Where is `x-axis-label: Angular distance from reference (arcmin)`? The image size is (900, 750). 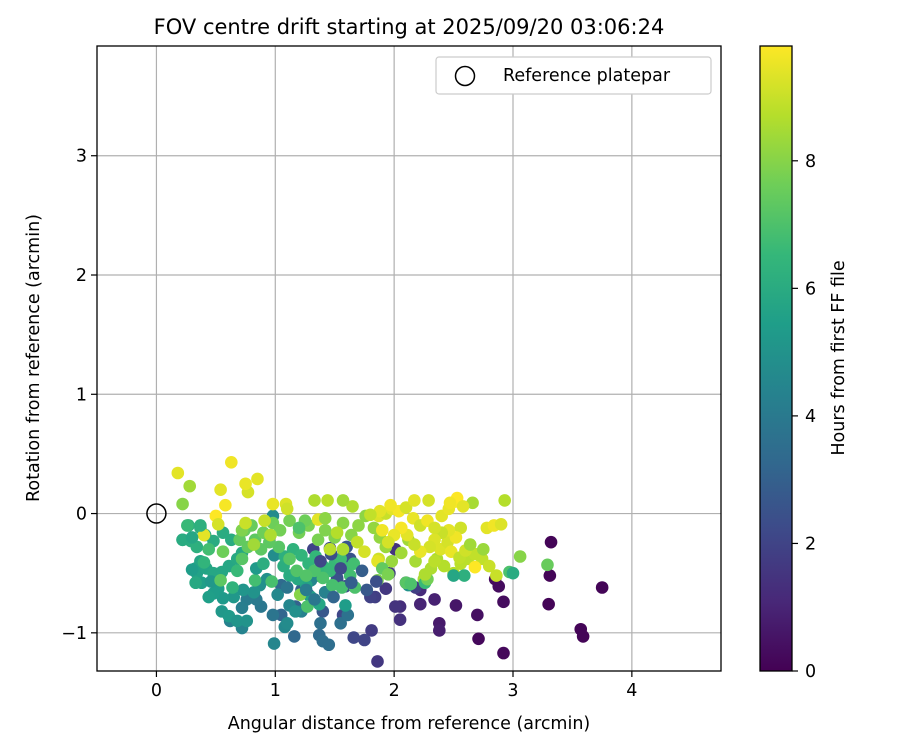 x-axis-label: Angular distance from reference (arcmin) is located at coordinates (409, 724).